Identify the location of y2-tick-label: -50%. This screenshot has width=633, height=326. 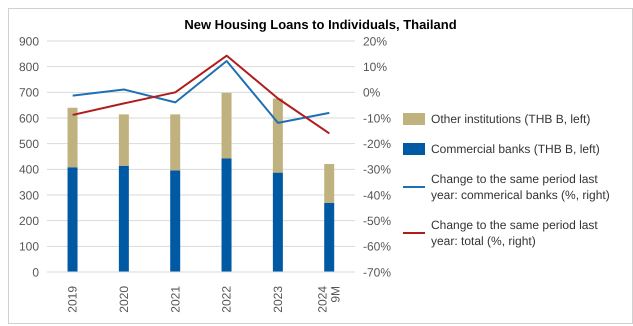
(377, 221).